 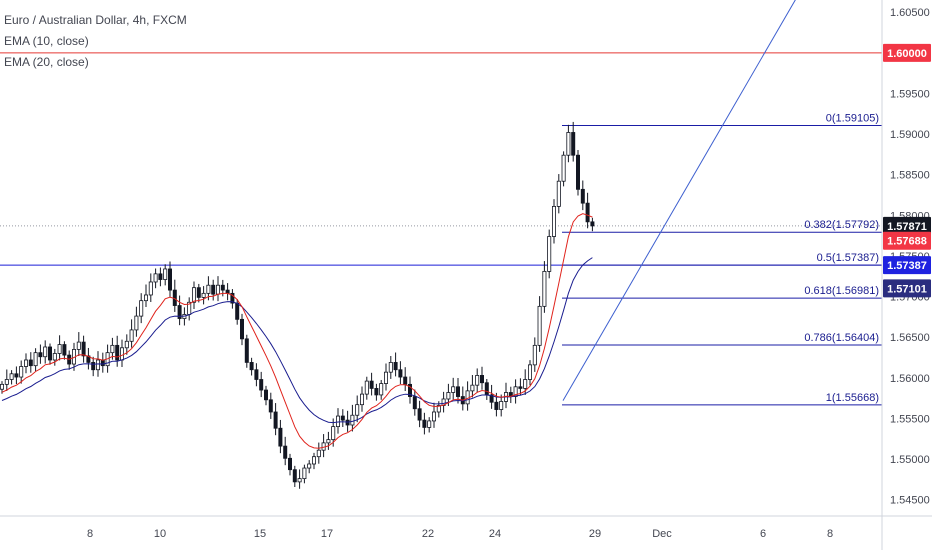 I want to click on y-tick-label-9: 1.56000, so click(x=910, y=379).